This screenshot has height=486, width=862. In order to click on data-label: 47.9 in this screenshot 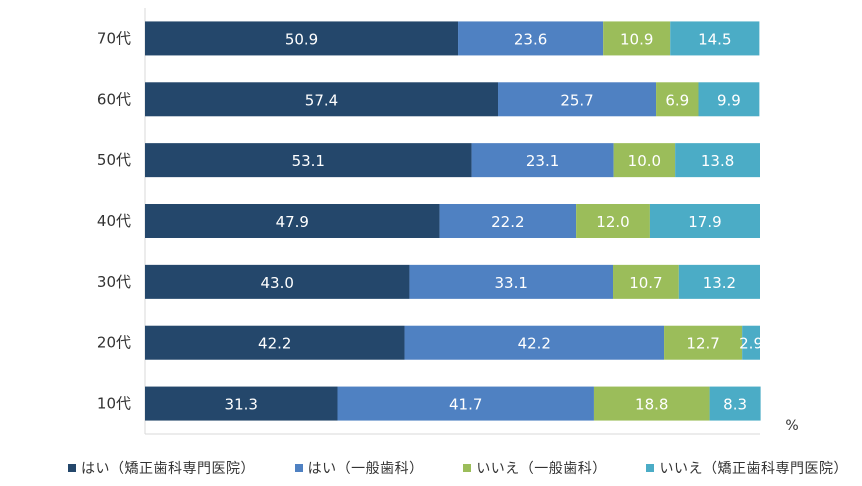, I will do `click(292, 222)`.